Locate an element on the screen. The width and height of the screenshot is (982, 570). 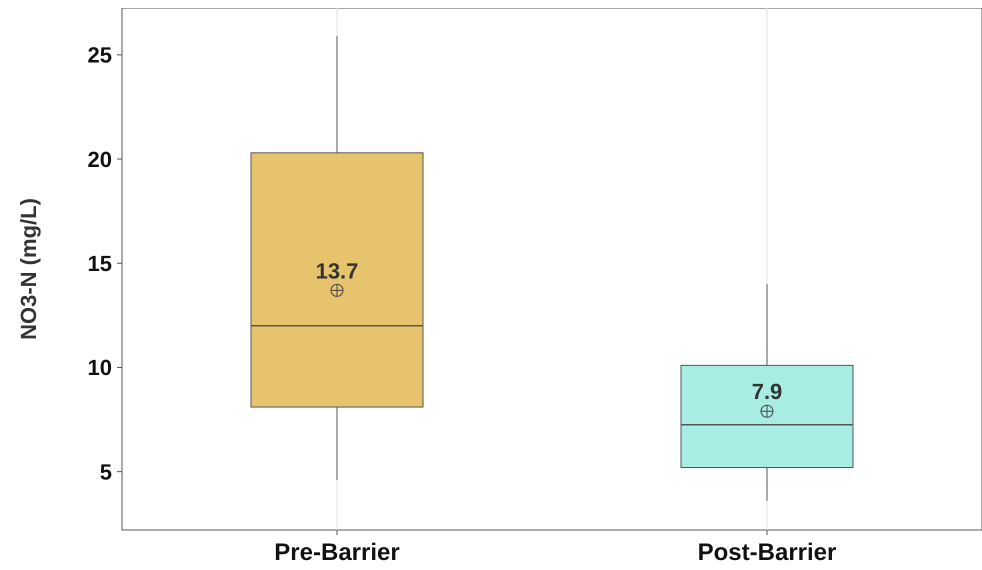
y-tick-label: 25 is located at coordinates (100, 55).